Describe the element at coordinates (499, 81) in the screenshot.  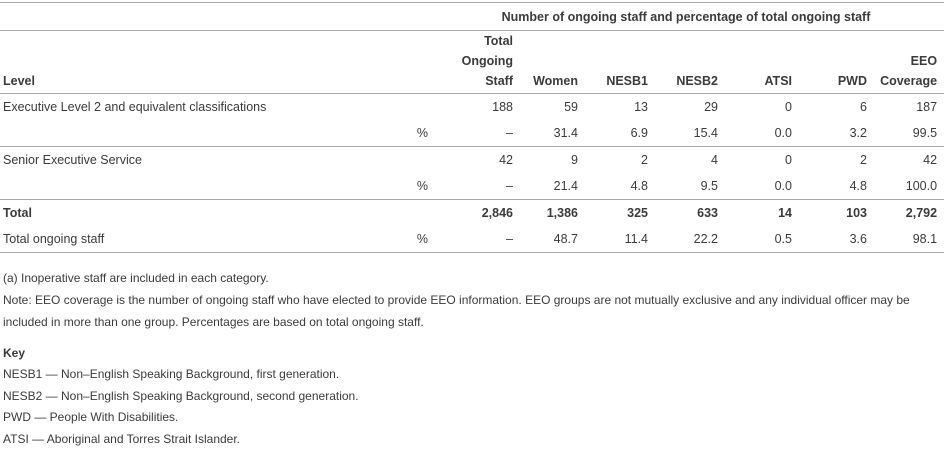
I see `col-header-total-line3: Staff` at that location.